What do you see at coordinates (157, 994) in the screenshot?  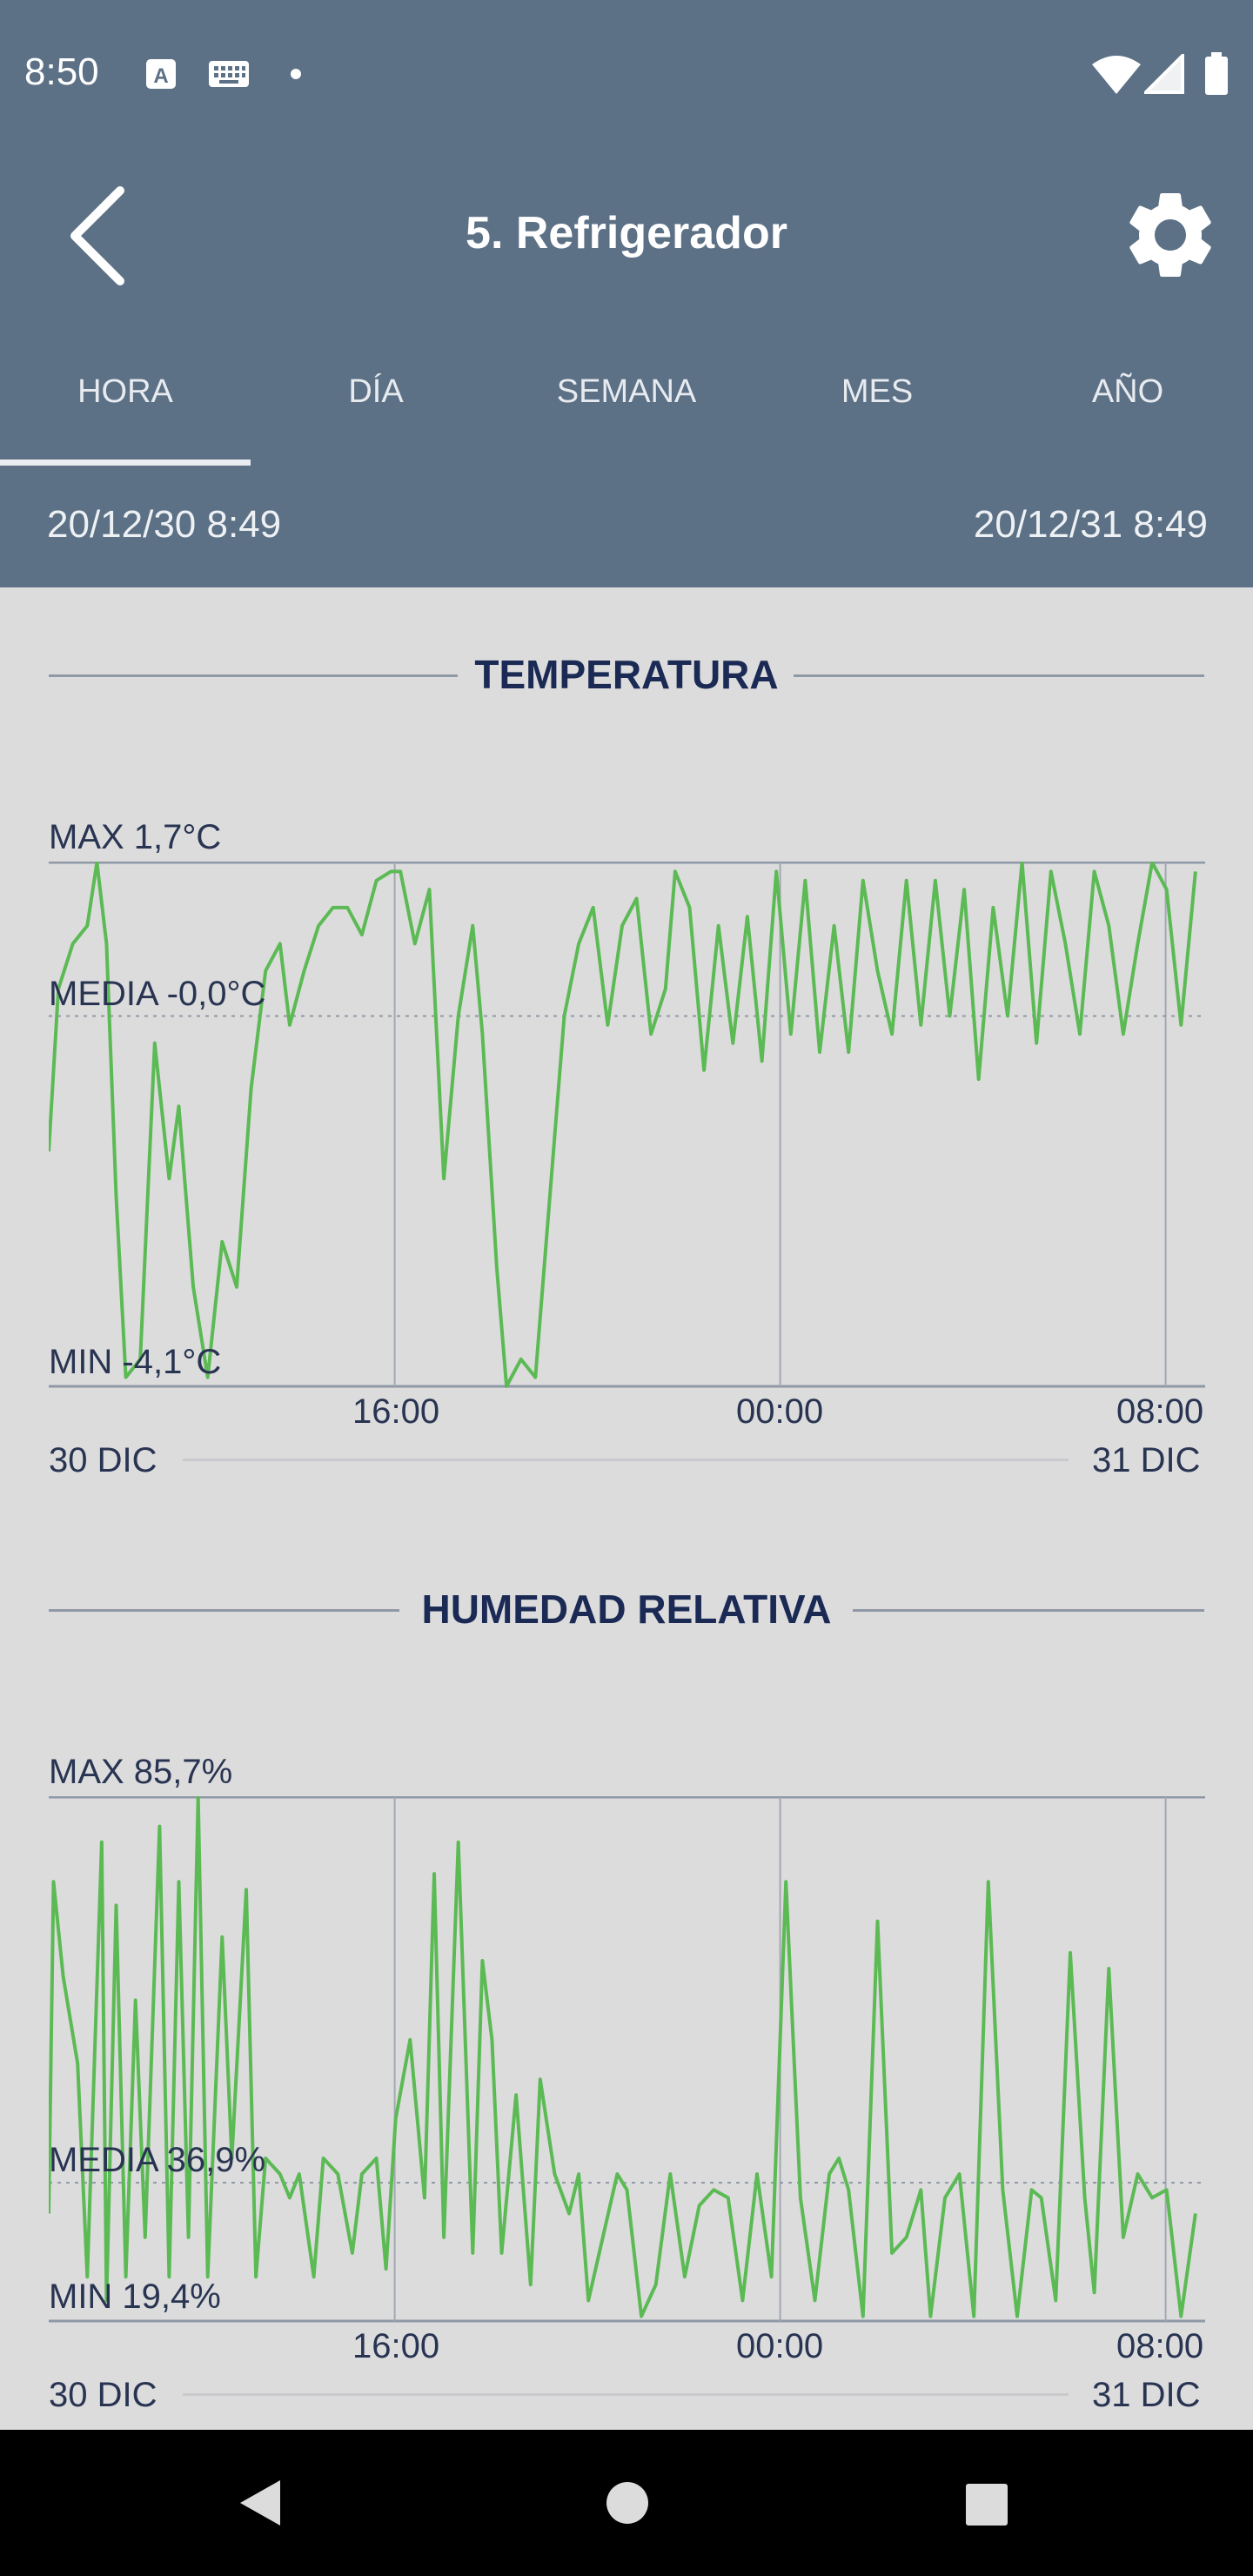 I see `temperature-mean-label: MEDIA -0,0°C` at bounding box center [157, 994].